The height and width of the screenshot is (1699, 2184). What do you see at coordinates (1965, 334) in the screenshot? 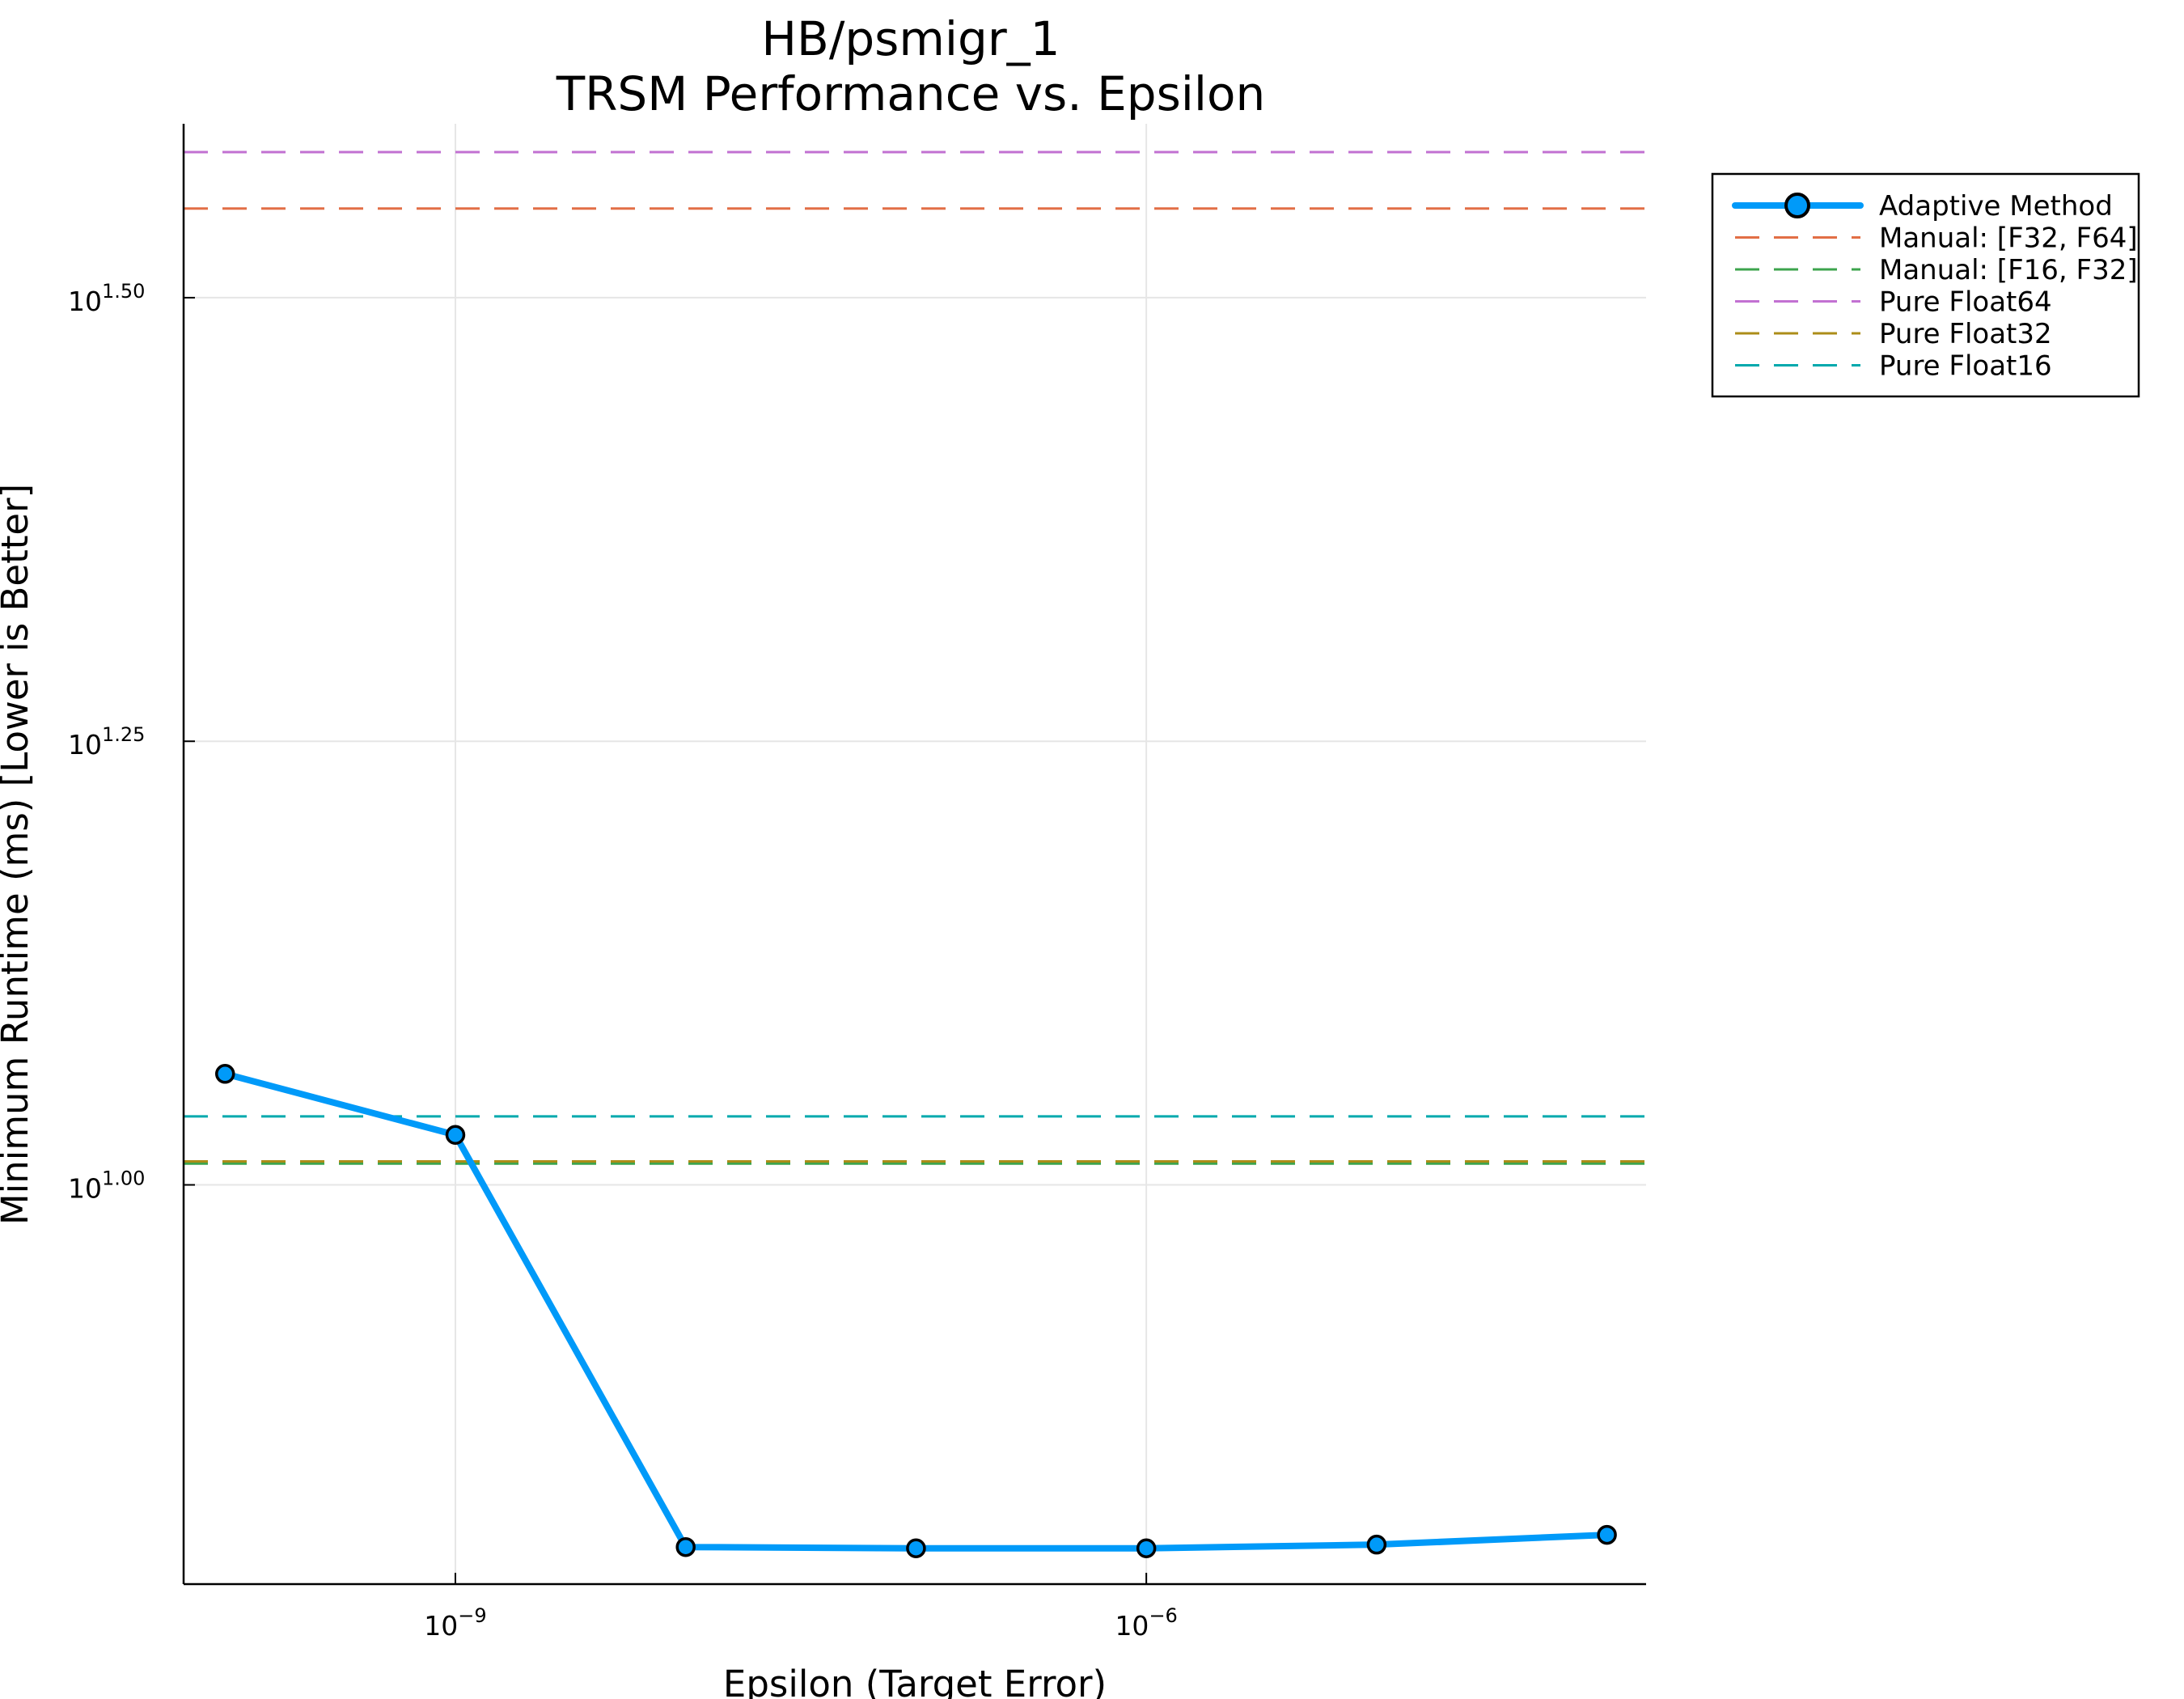
I see `legend-label-4: Pure Float32` at bounding box center [1965, 334].